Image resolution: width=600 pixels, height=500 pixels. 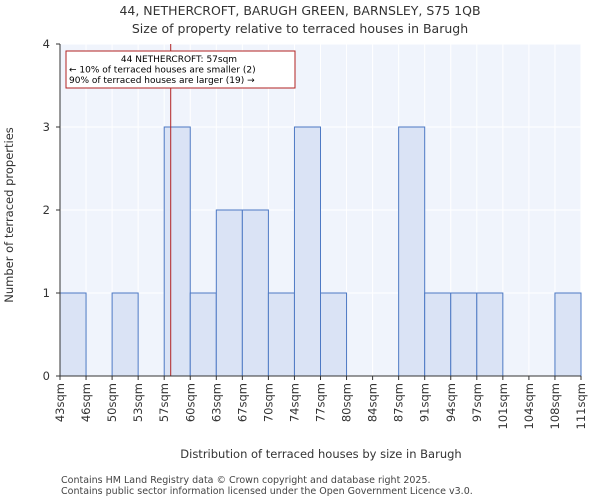 I want to click on annotation-box-border, so click(x=180, y=69).